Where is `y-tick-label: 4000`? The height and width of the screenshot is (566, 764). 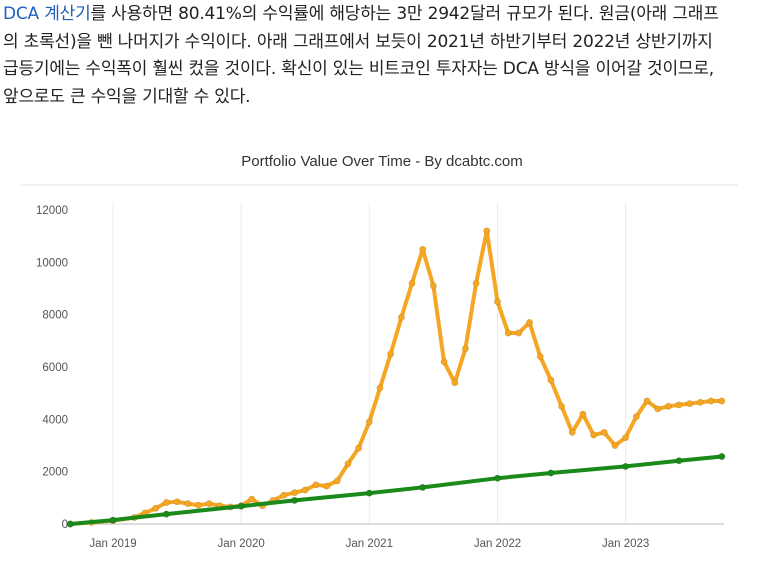
y-tick-label: 4000 is located at coordinates (55, 420).